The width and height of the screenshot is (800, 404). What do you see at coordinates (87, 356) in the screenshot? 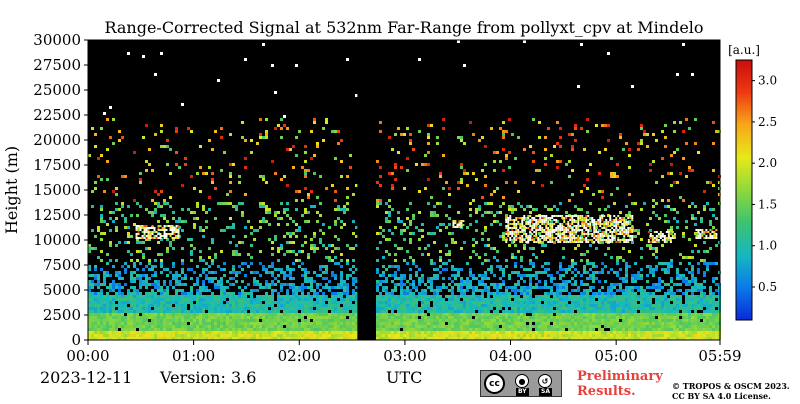
I see `x-tick-label: 00:00` at bounding box center [87, 356].